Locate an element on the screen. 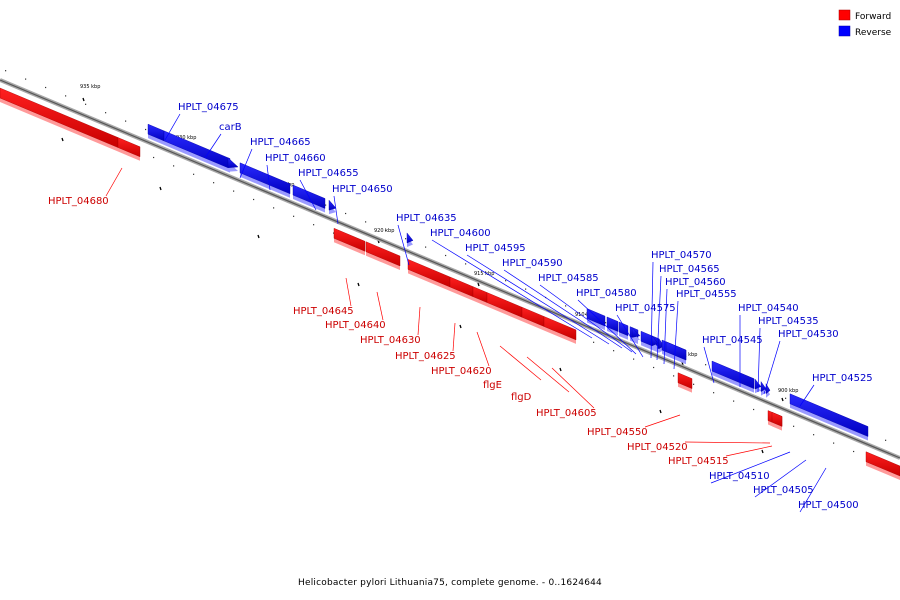 The width and height of the screenshot is (900, 600). gene-label-carb: carB is located at coordinates (230, 127).